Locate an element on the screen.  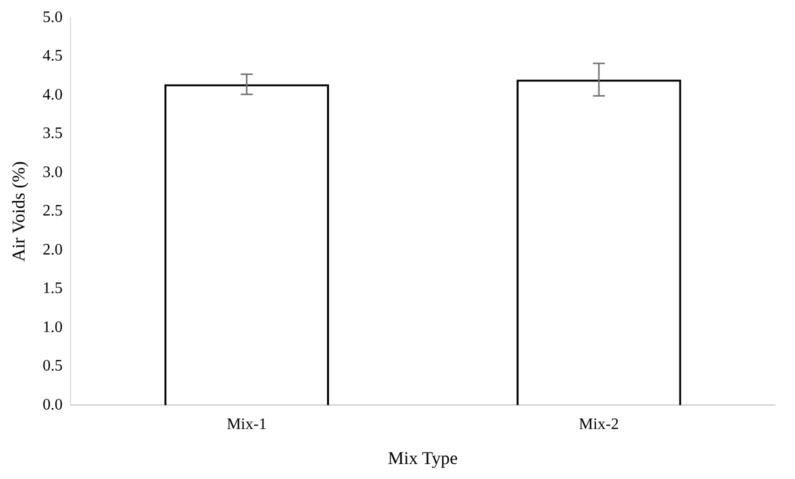
y-tick-label: 2.0 is located at coordinates (52, 249).